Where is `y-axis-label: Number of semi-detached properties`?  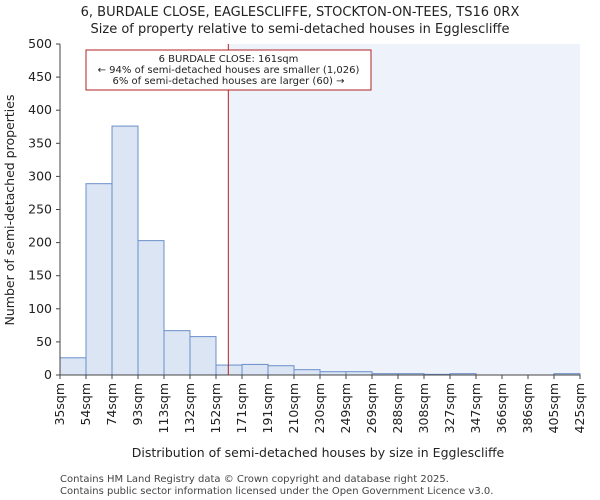
y-axis-label: Number of semi-detached properties is located at coordinates (9, 210).